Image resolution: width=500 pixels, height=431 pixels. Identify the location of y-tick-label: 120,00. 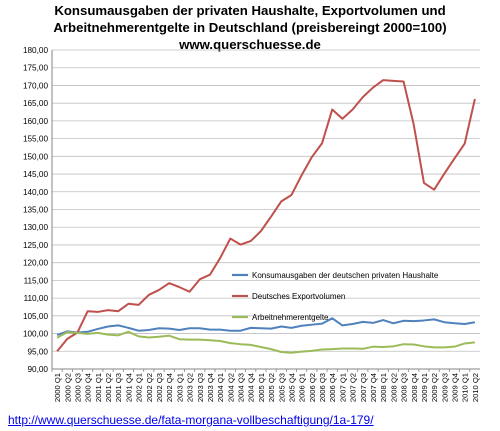
(35, 263).